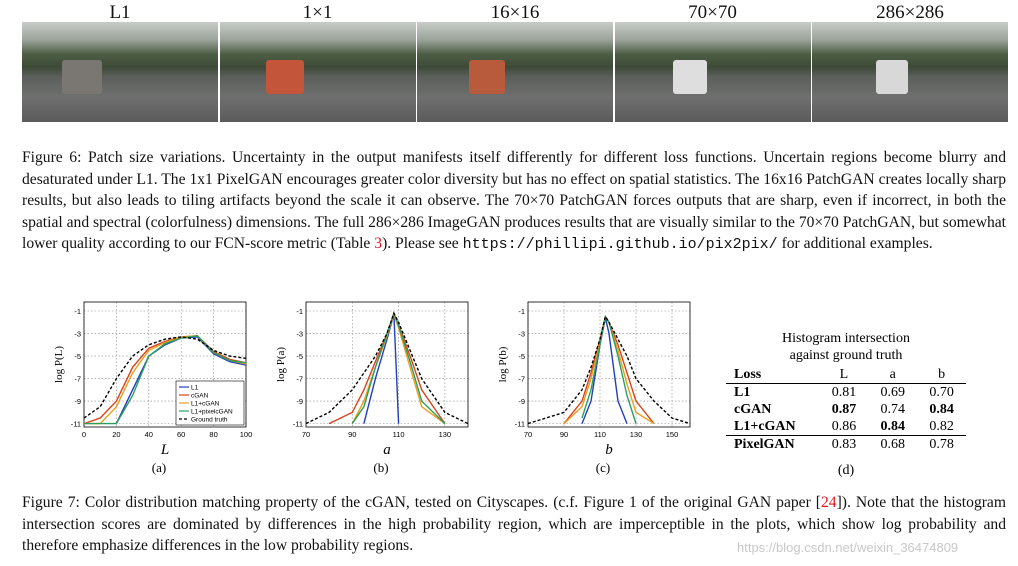 This screenshot has height=566, width=1018. Describe the element at coordinates (846, 470) in the screenshot. I see `panel-label: (d)` at that location.